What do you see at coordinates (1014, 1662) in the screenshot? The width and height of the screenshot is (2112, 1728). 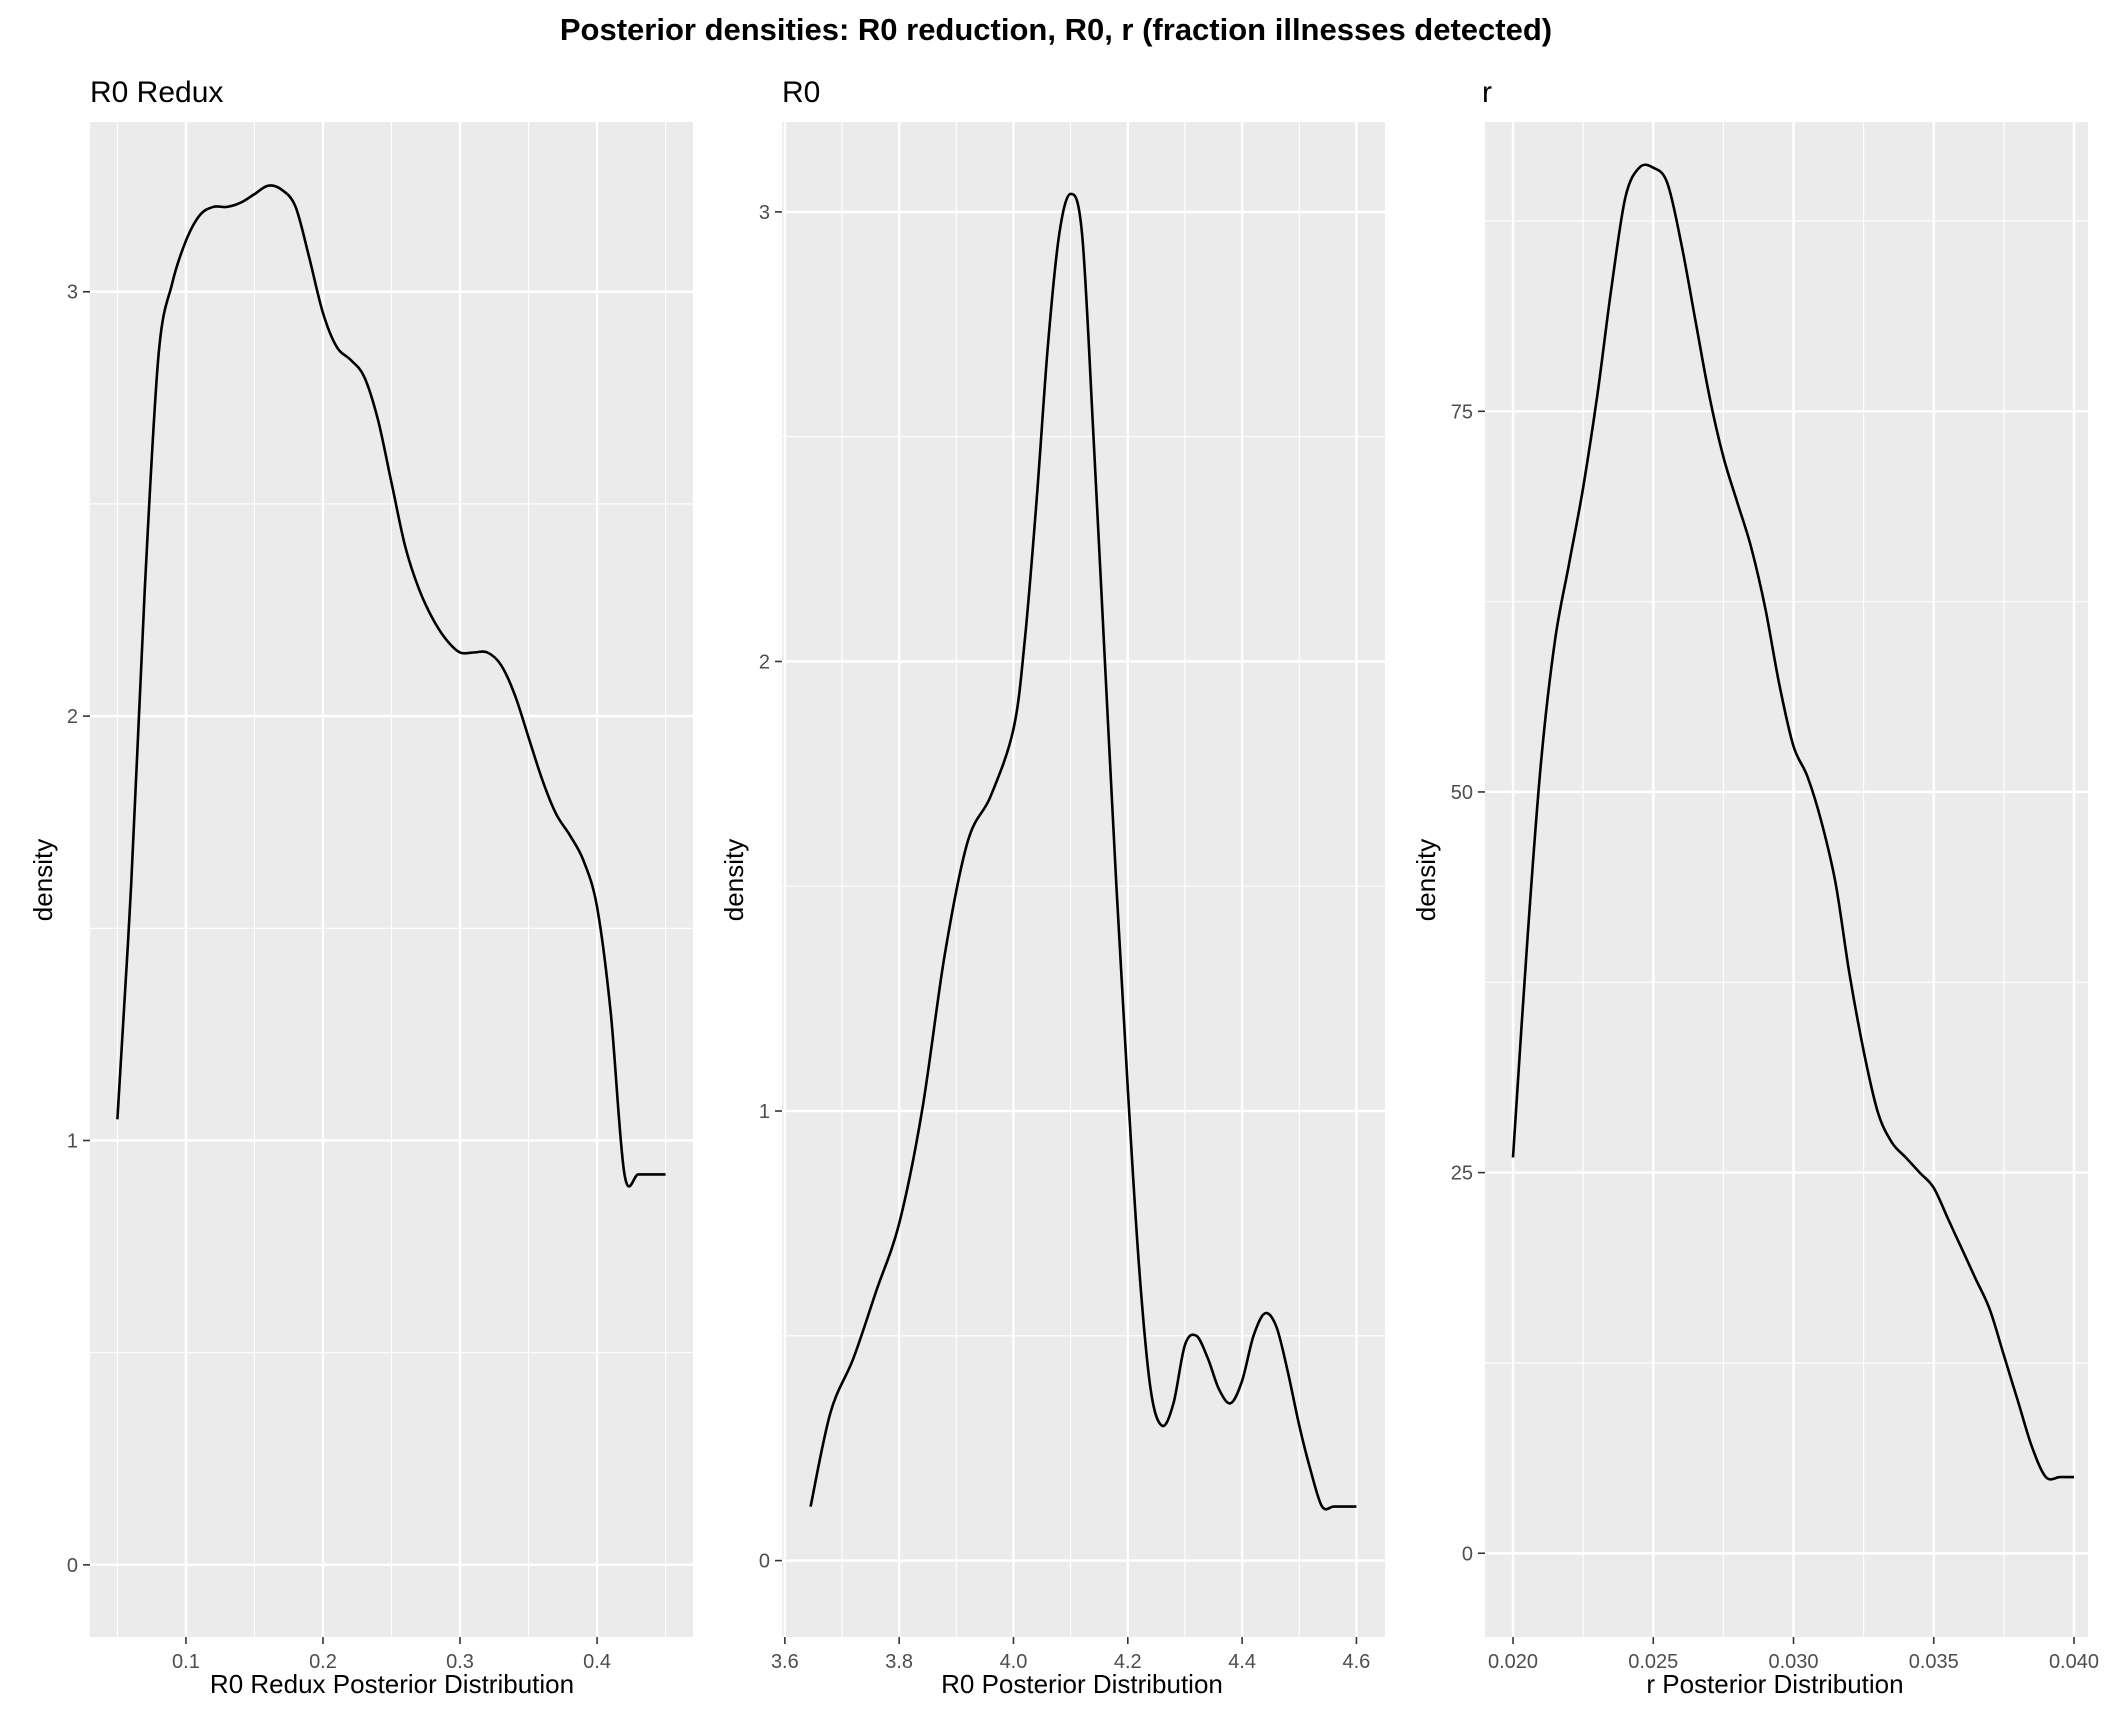 I see `x-tick-label: 4.0` at bounding box center [1014, 1662].